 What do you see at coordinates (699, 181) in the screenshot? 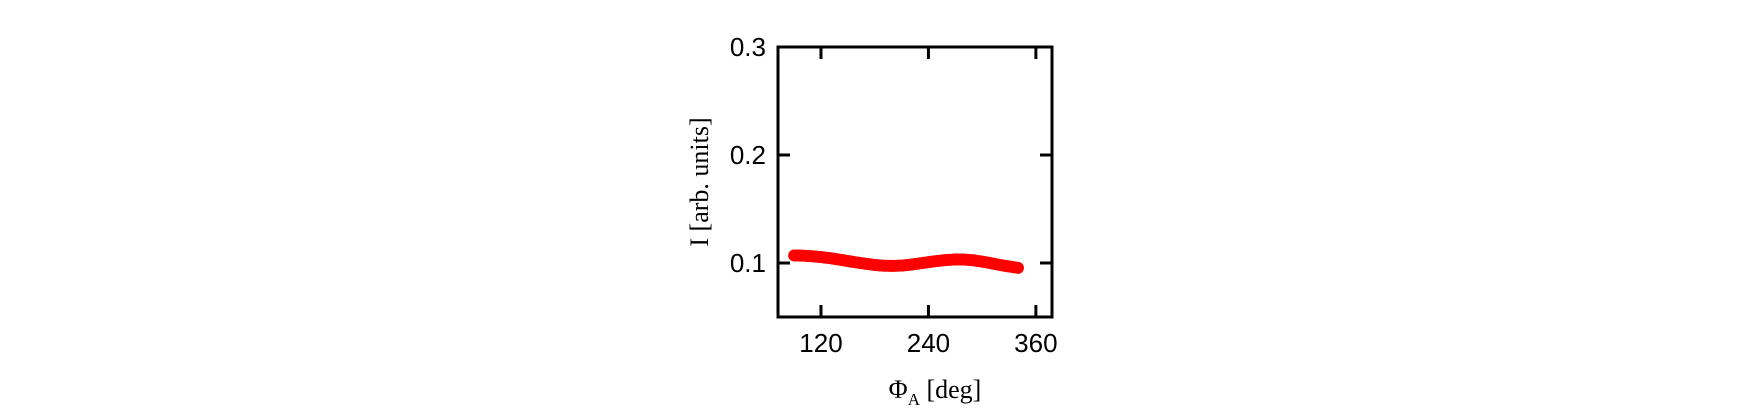
I see `y-axis-label: I [arb. units]` at bounding box center [699, 181].